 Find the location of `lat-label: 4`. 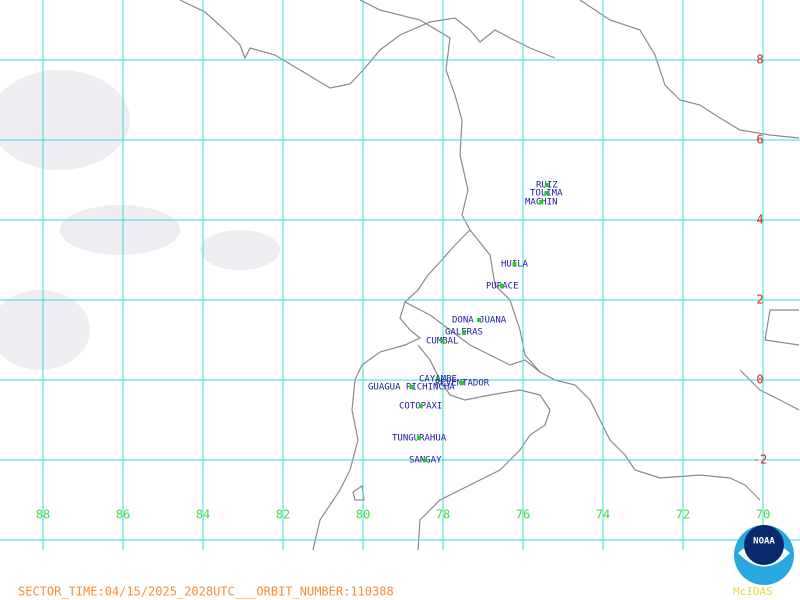

lat-label: 4 is located at coordinates (759, 220).